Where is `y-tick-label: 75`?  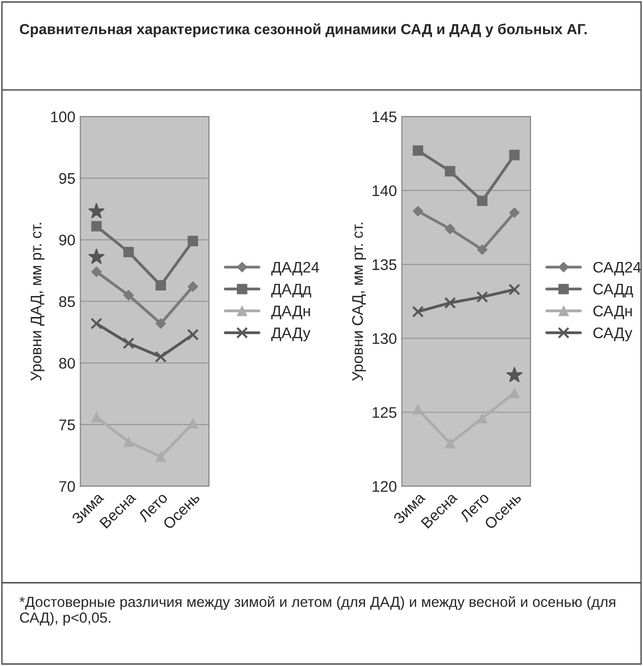 y-tick-label: 75 is located at coordinates (67, 425).